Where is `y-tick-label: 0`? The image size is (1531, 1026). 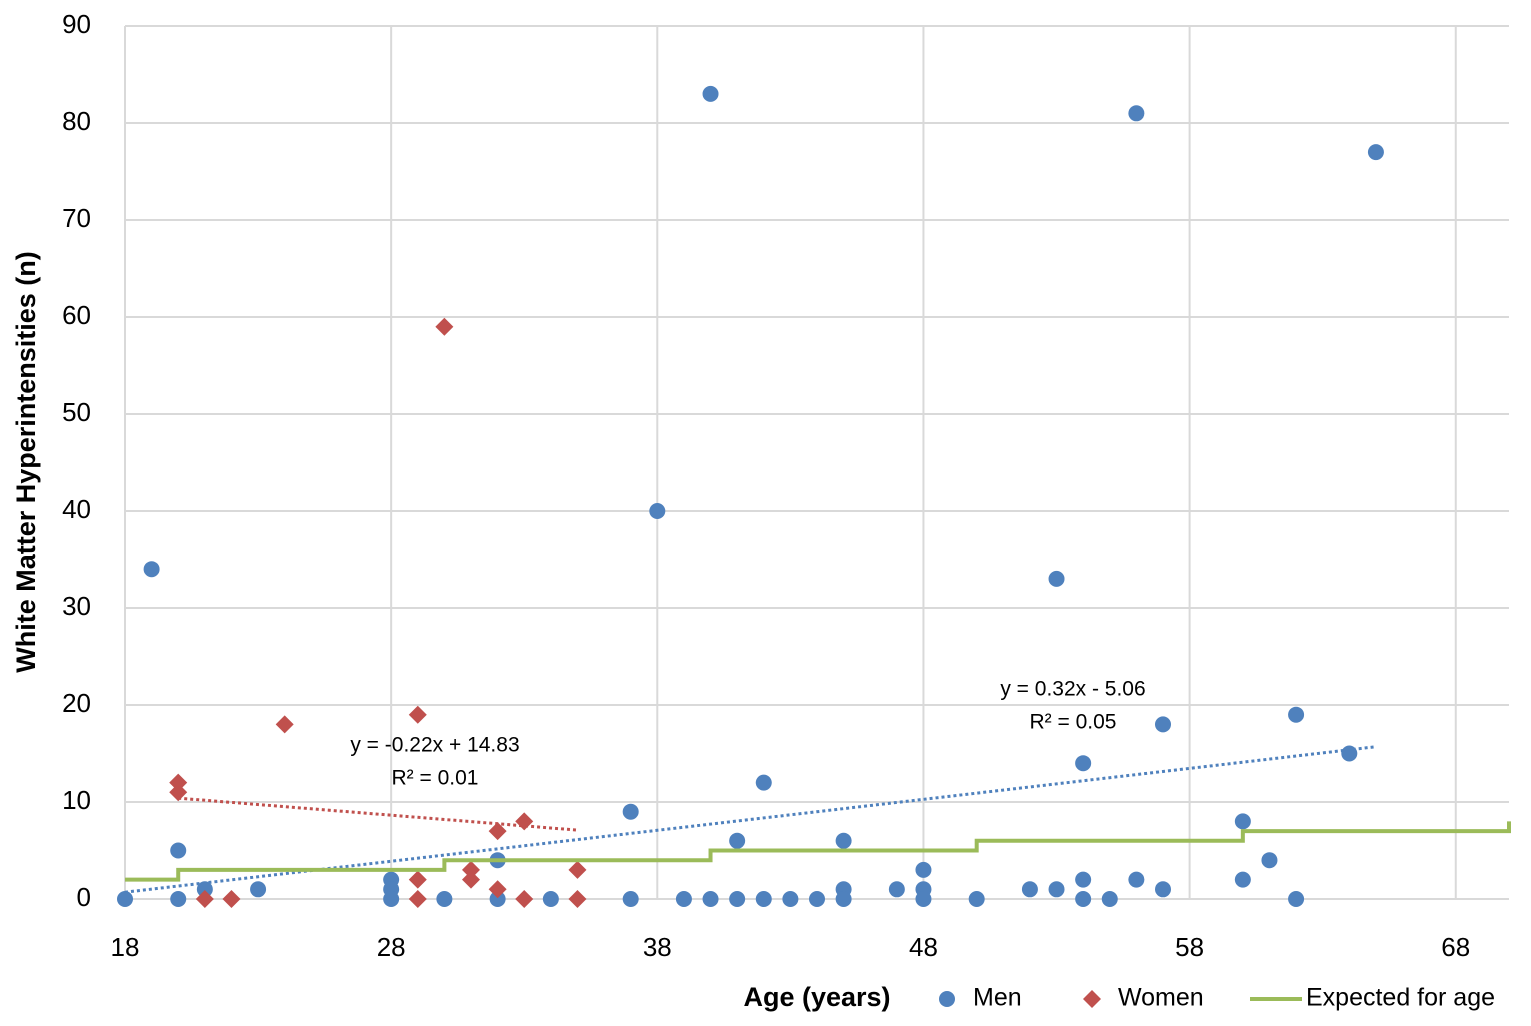 y-tick-label: 0 is located at coordinates (84, 897).